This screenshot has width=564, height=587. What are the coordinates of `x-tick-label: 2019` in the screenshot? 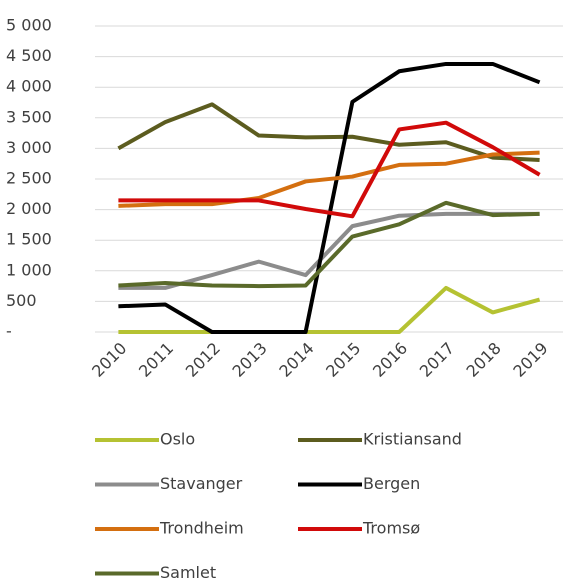 It's located at (530, 360).